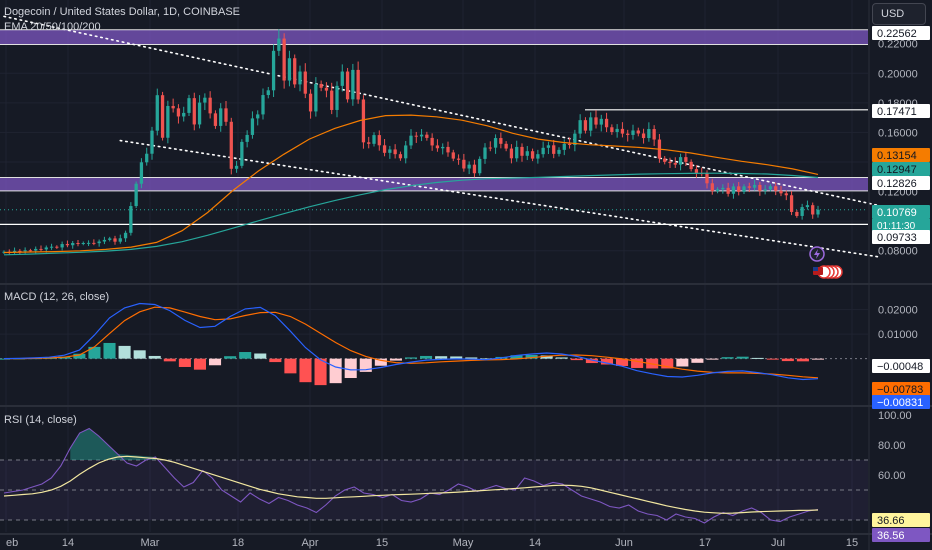  I want to click on macd-tick-label: 0.01000, so click(898, 335).